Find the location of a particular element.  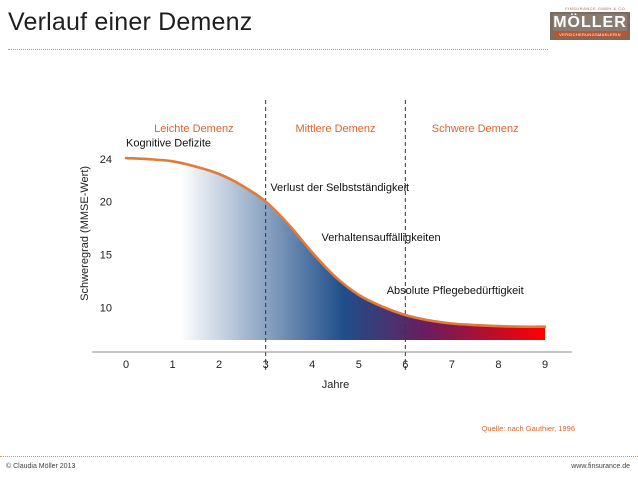

logo-name: MÖLLER is located at coordinates (590, 22).